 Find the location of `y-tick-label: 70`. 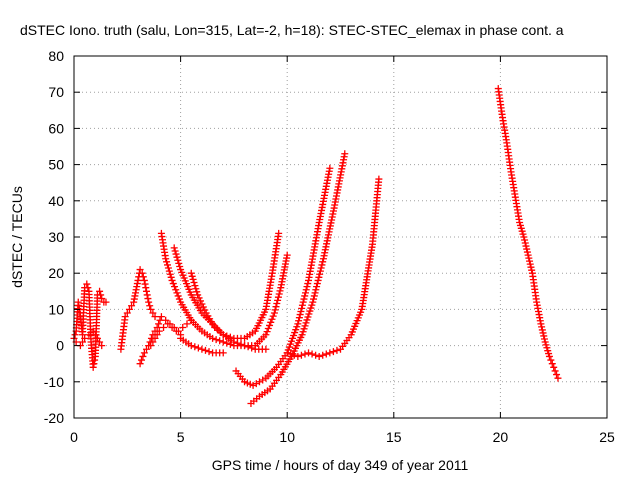

y-tick-label: 70 is located at coordinates (56, 92).